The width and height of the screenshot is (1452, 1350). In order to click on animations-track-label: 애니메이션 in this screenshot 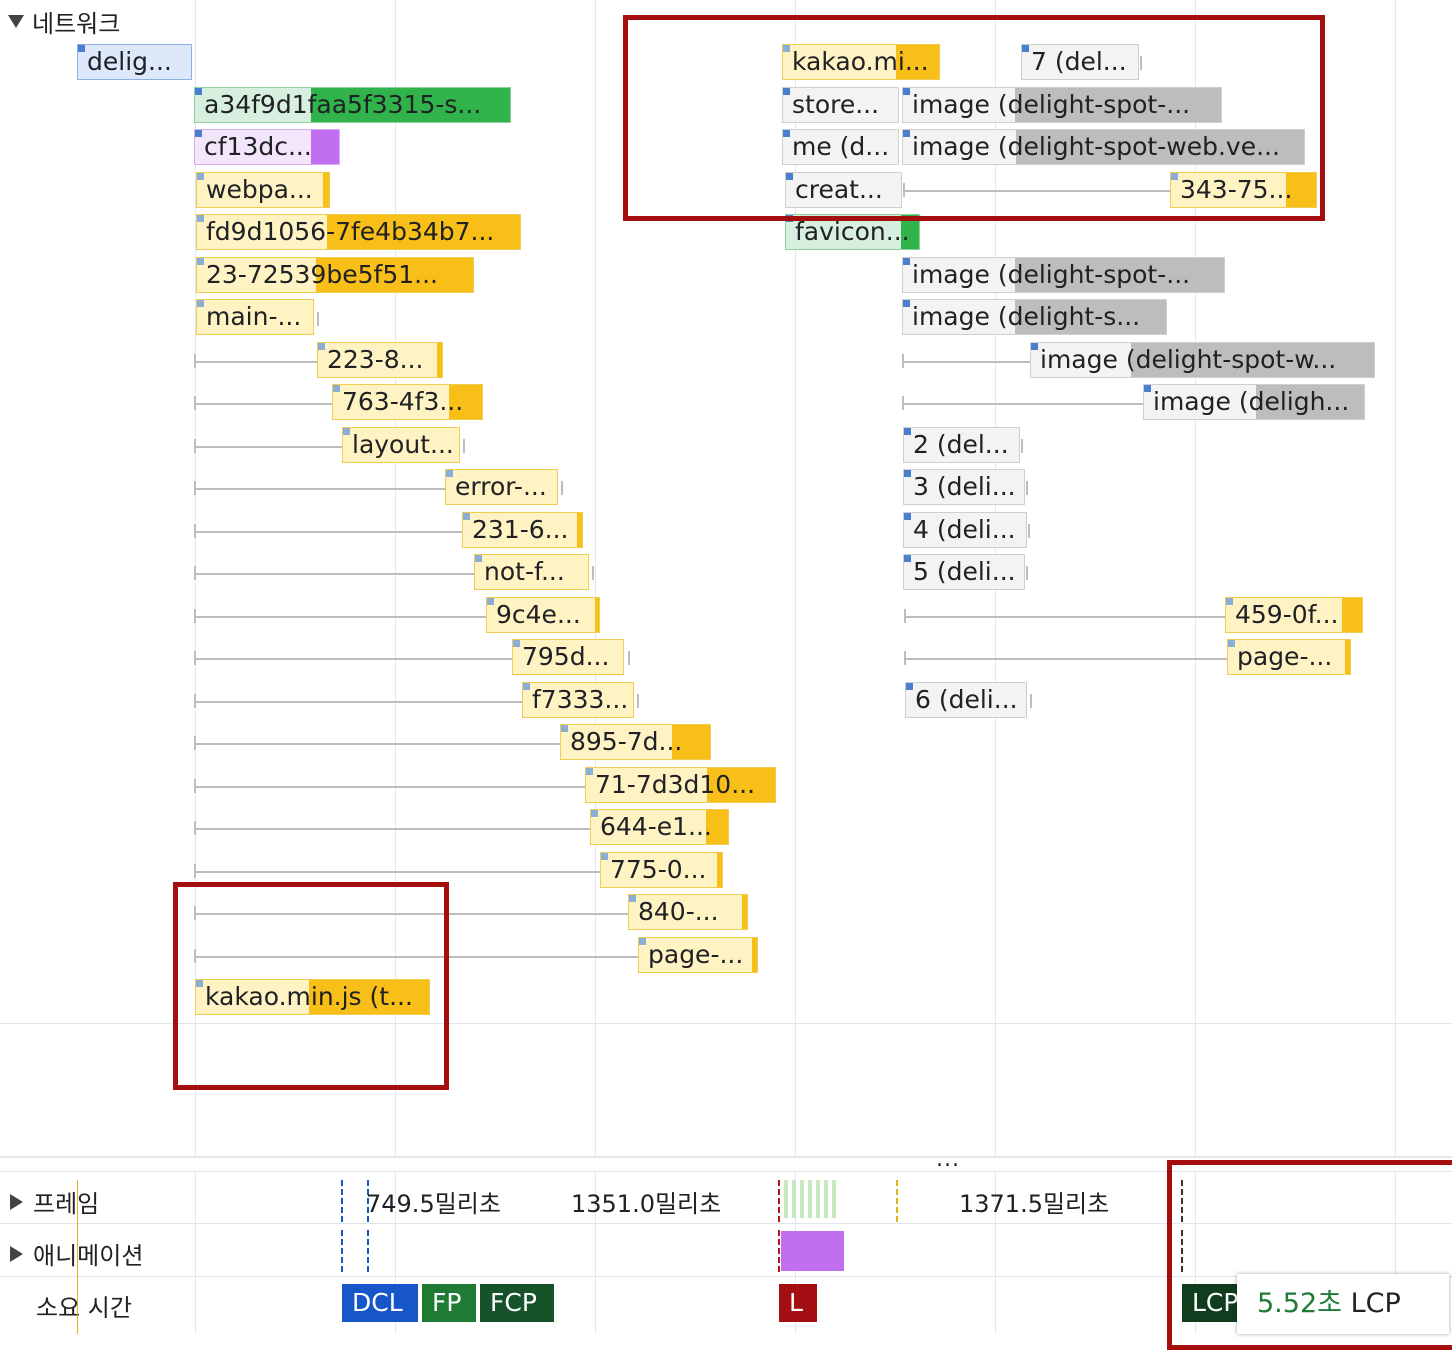, I will do `click(88, 1256)`.